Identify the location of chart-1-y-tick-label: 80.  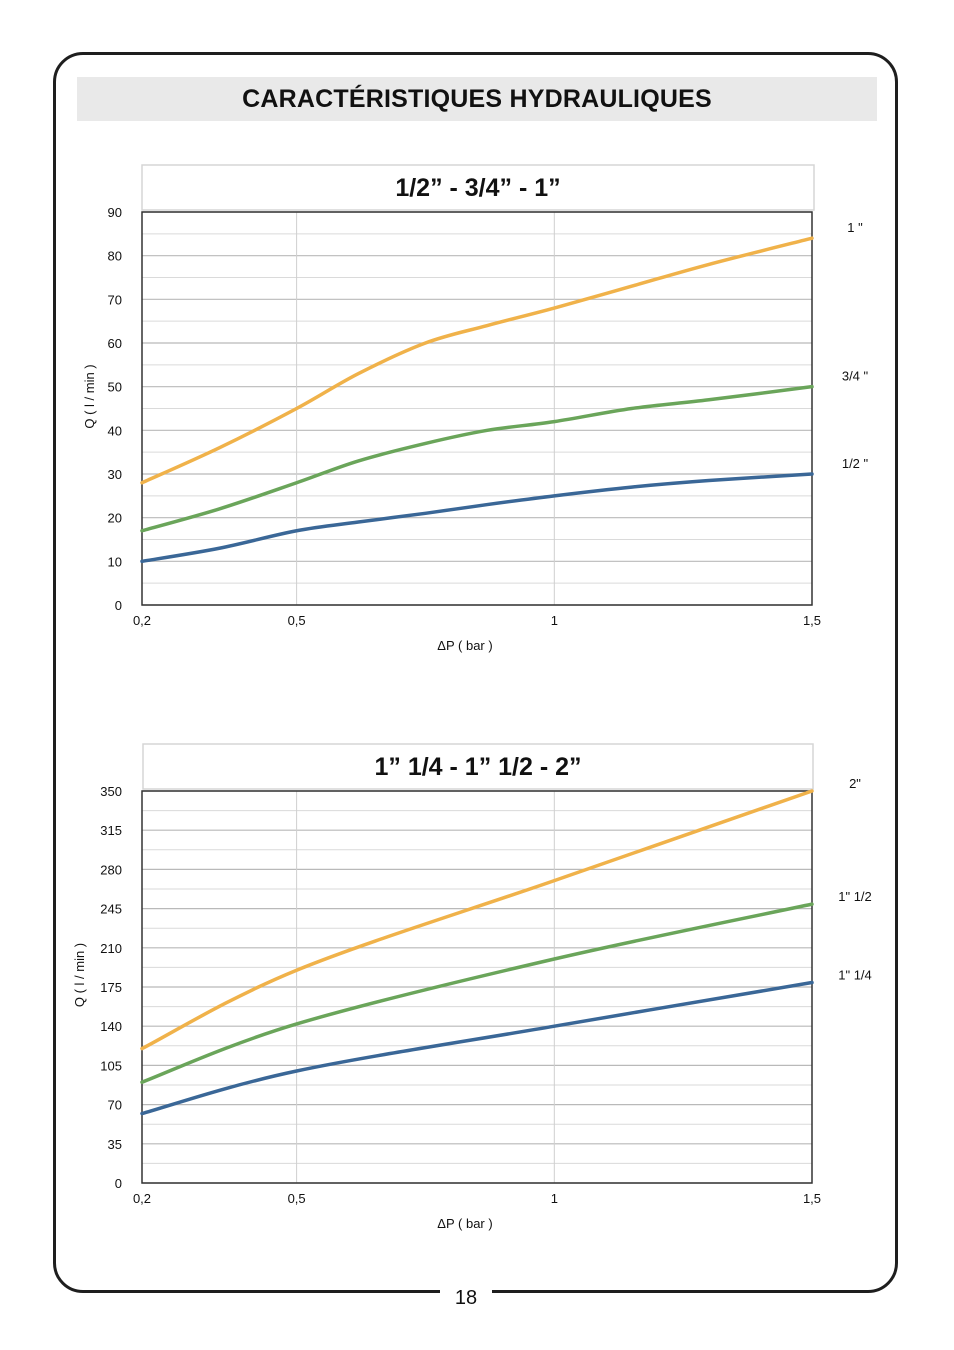
(115, 256).